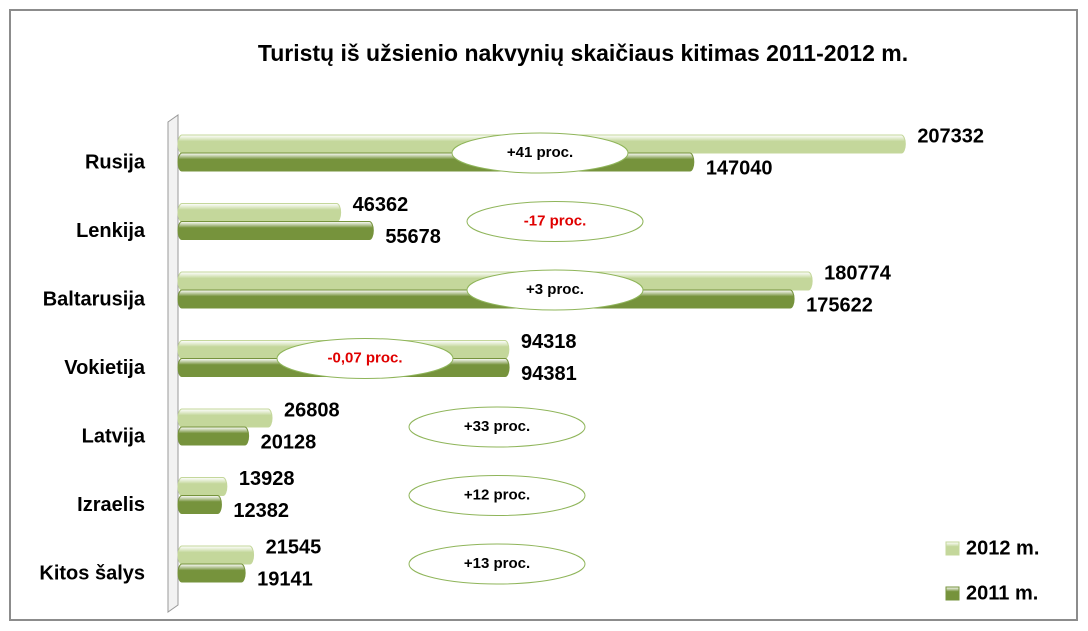 This screenshot has height=631, width=1088. What do you see at coordinates (94, 299) in the screenshot?
I see `y-tick-label: Baltarusija` at bounding box center [94, 299].